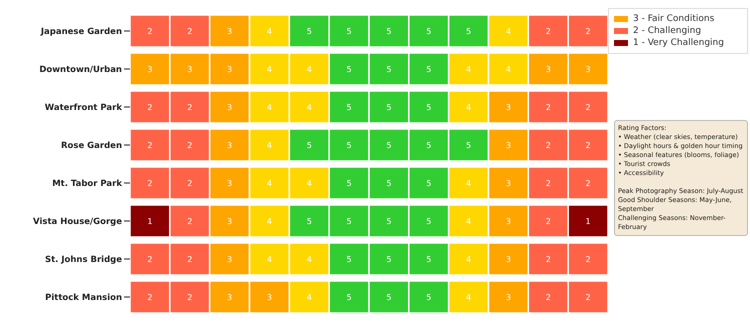 This screenshot has height=330, width=750. What do you see at coordinates (678, 43) in the screenshot?
I see `text: 1 - Very Challenging` at bounding box center [678, 43].